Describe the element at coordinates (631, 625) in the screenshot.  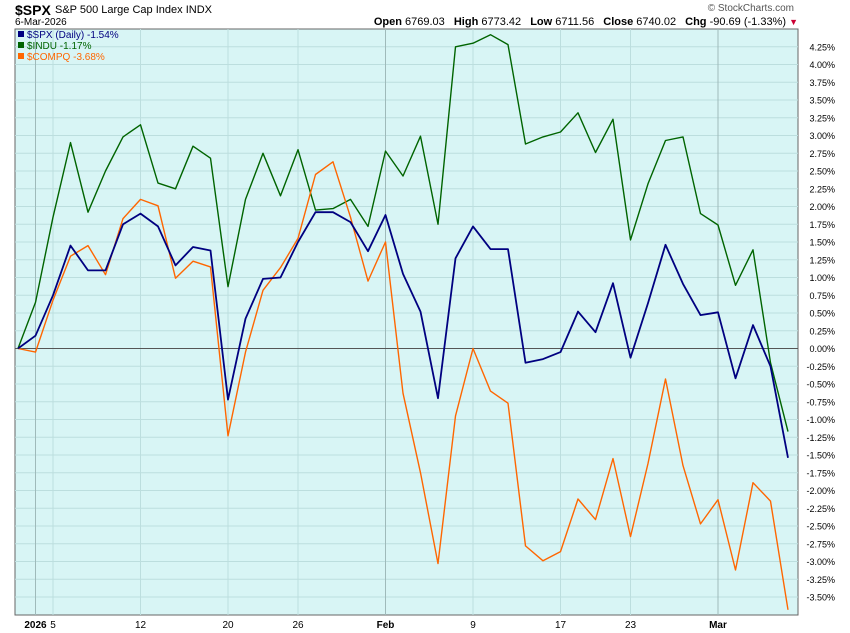
I see `x-tick-label: 23` at that location.